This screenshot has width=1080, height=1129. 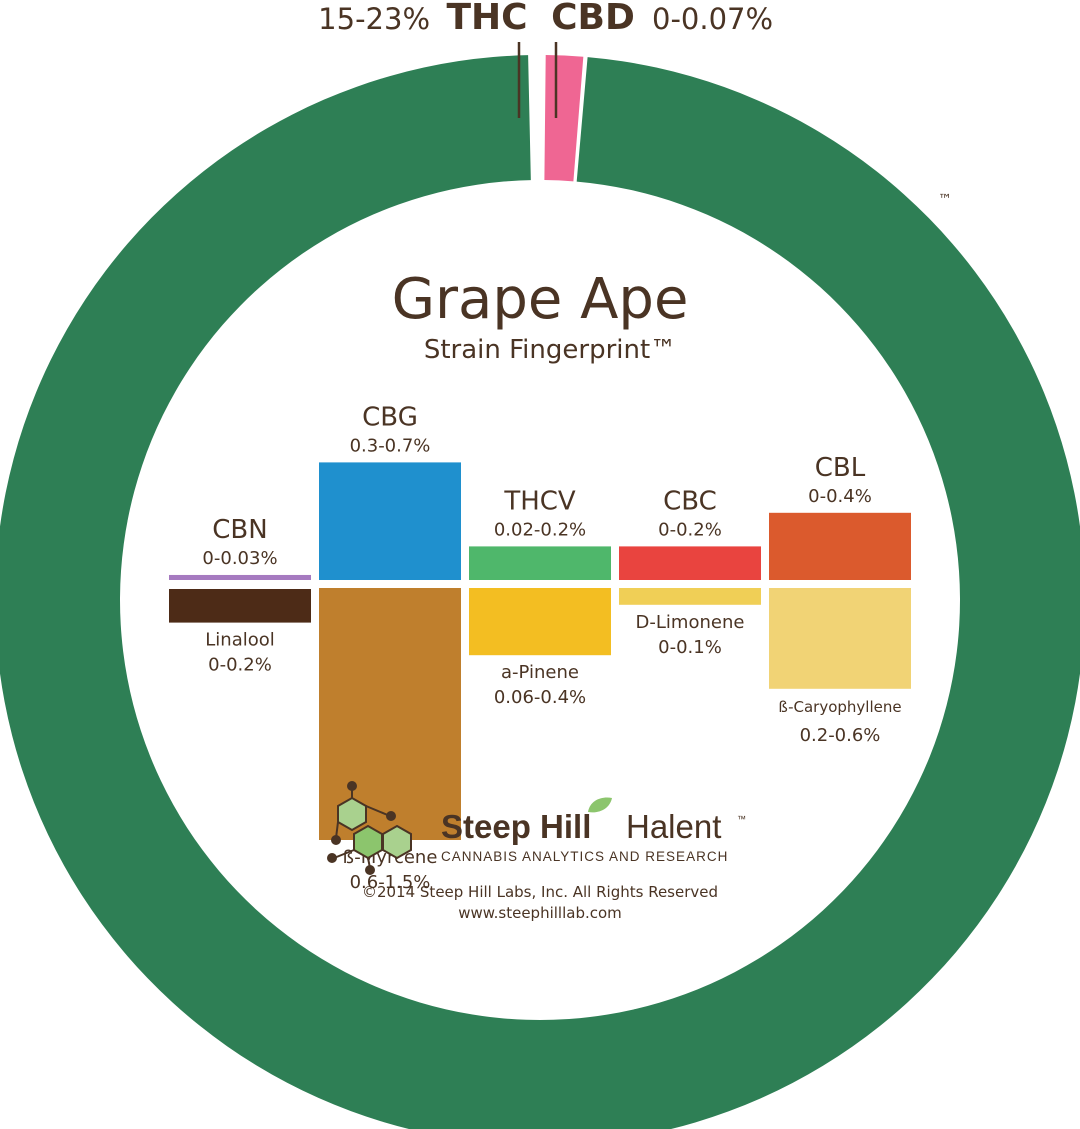 I want to click on range-caryophyllene: 0.2-0.6%, so click(x=840, y=735).